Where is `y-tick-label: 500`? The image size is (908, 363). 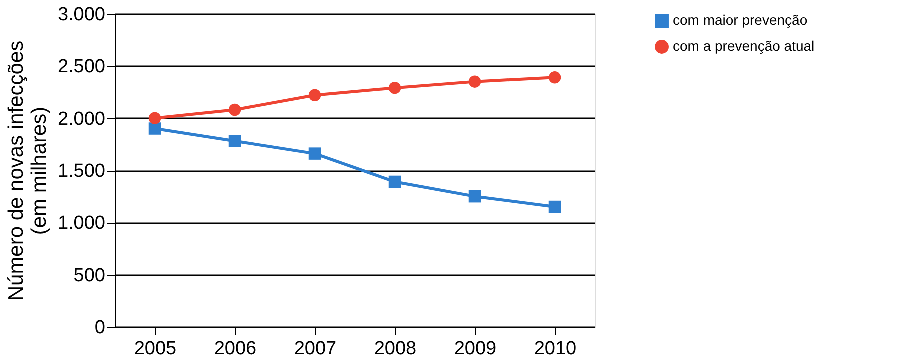 y-tick-label: 500 is located at coordinates (90, 275).